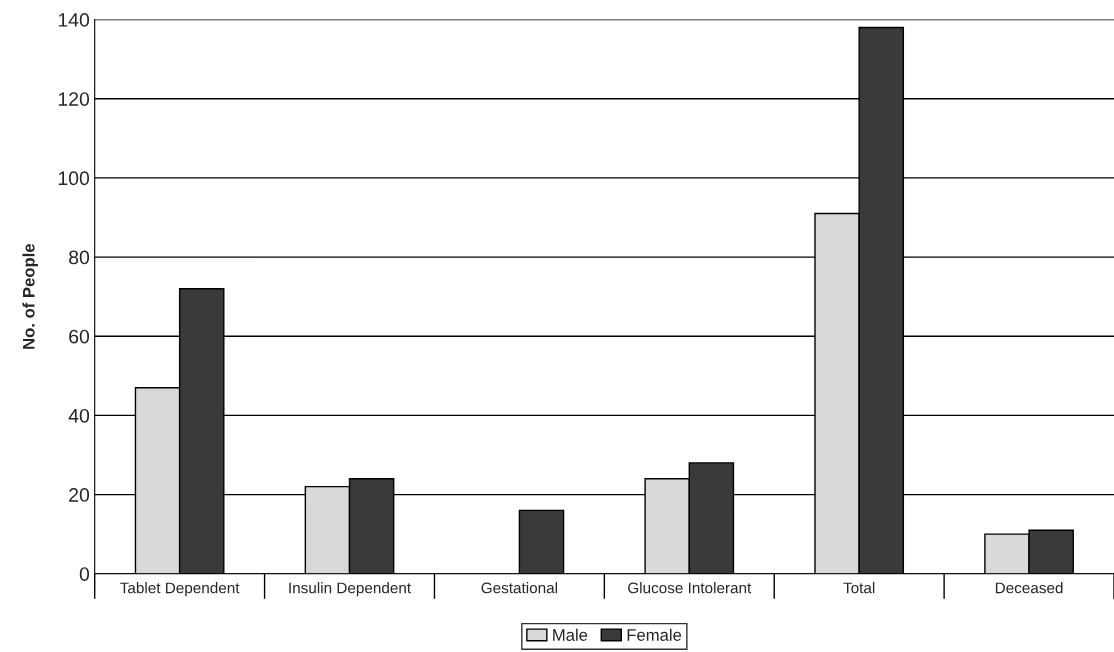  Describe the element at coordinates (74, 178) in the screenshot. I see `y-tick-label: 100` at that location.